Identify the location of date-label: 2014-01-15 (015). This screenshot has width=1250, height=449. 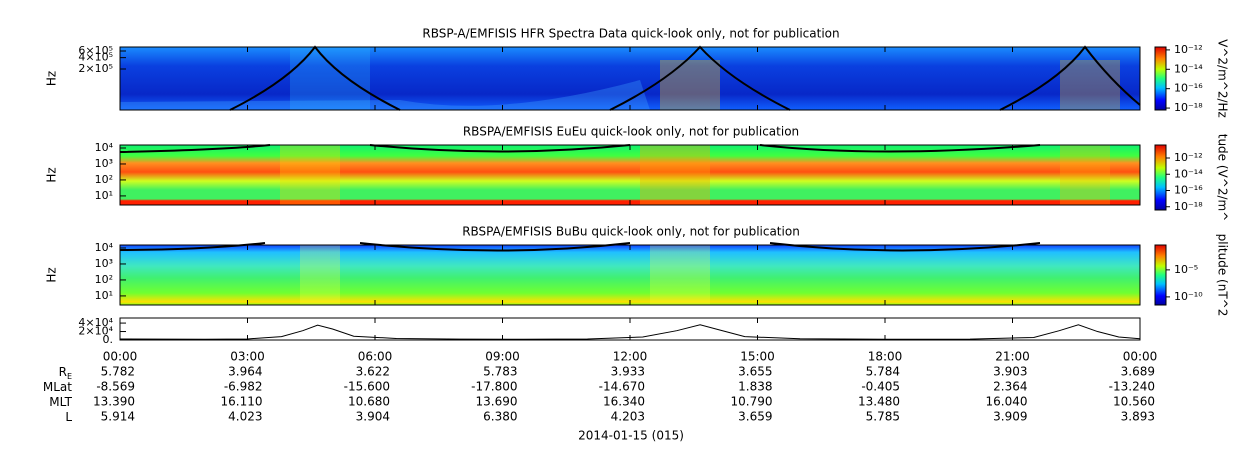
(631, 436).